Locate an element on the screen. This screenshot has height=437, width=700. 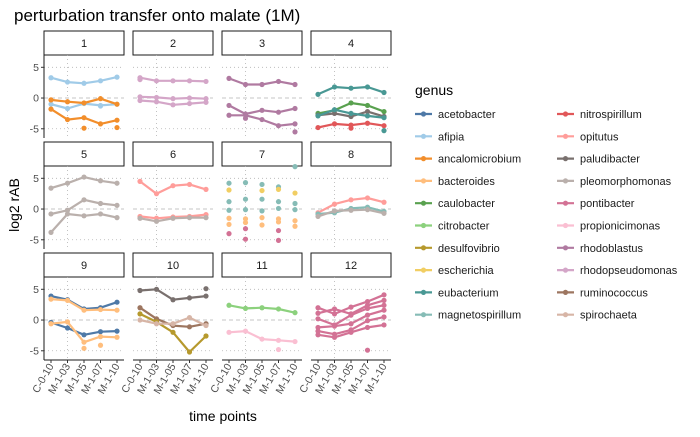
facet-panel-8: 8 is located at coordinates (351, 195).